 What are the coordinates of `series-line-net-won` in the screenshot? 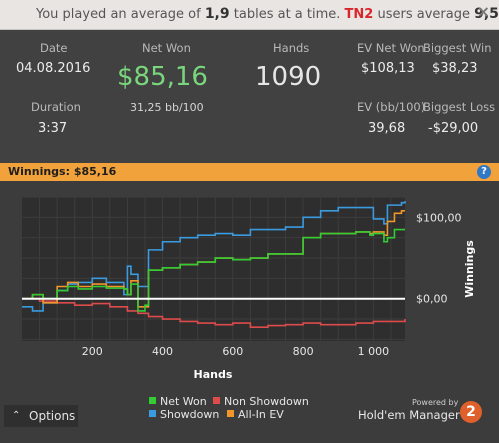 It's located at (213, 270).